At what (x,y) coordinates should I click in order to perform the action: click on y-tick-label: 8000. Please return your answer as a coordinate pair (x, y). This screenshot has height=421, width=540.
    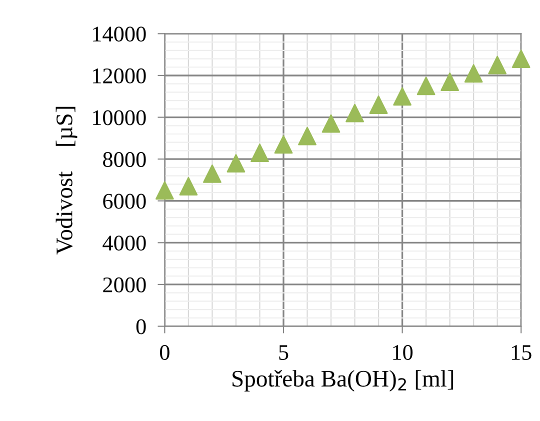
    Looking at the image, I should click on (124, 160).